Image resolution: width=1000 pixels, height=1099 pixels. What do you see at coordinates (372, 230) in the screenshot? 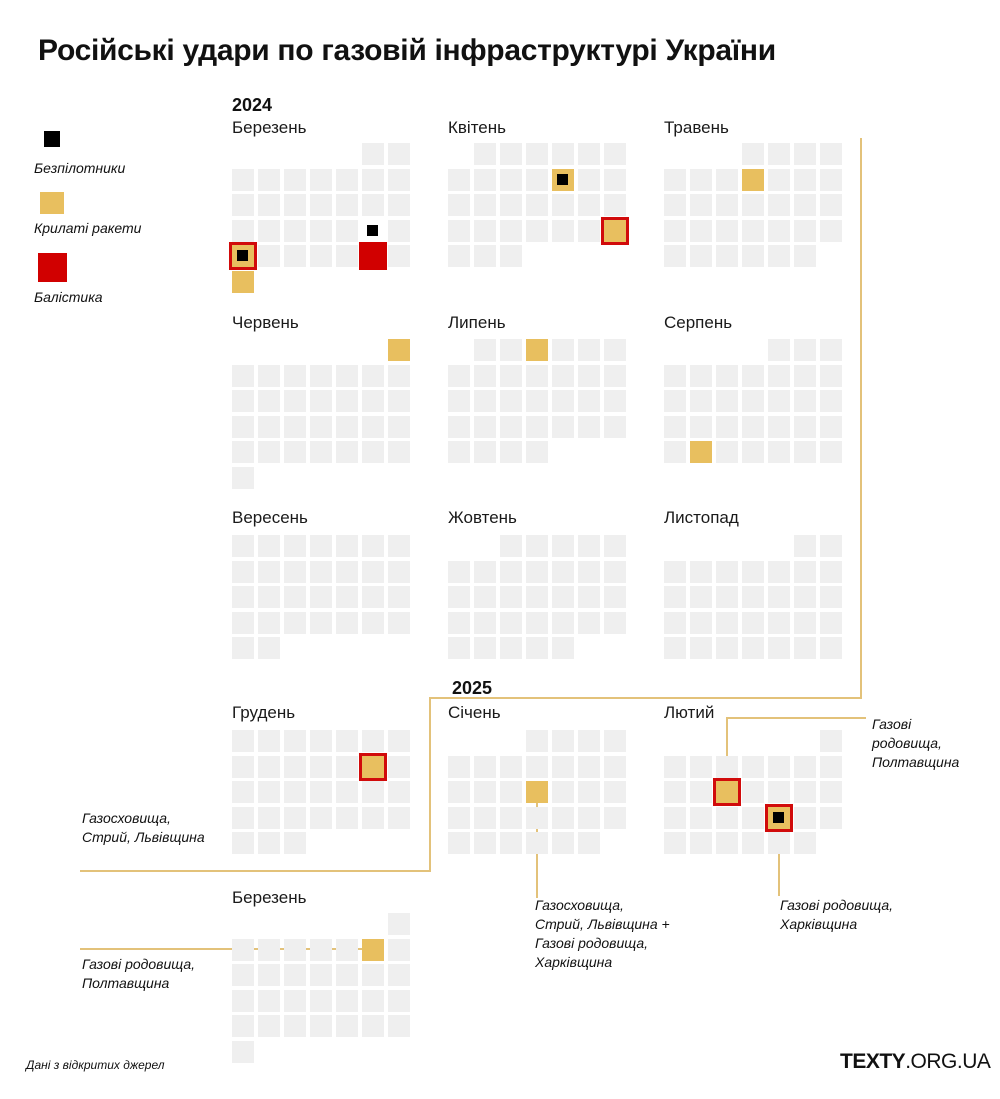
I see `drone-marker-icon` at bounding box center [372, 230].